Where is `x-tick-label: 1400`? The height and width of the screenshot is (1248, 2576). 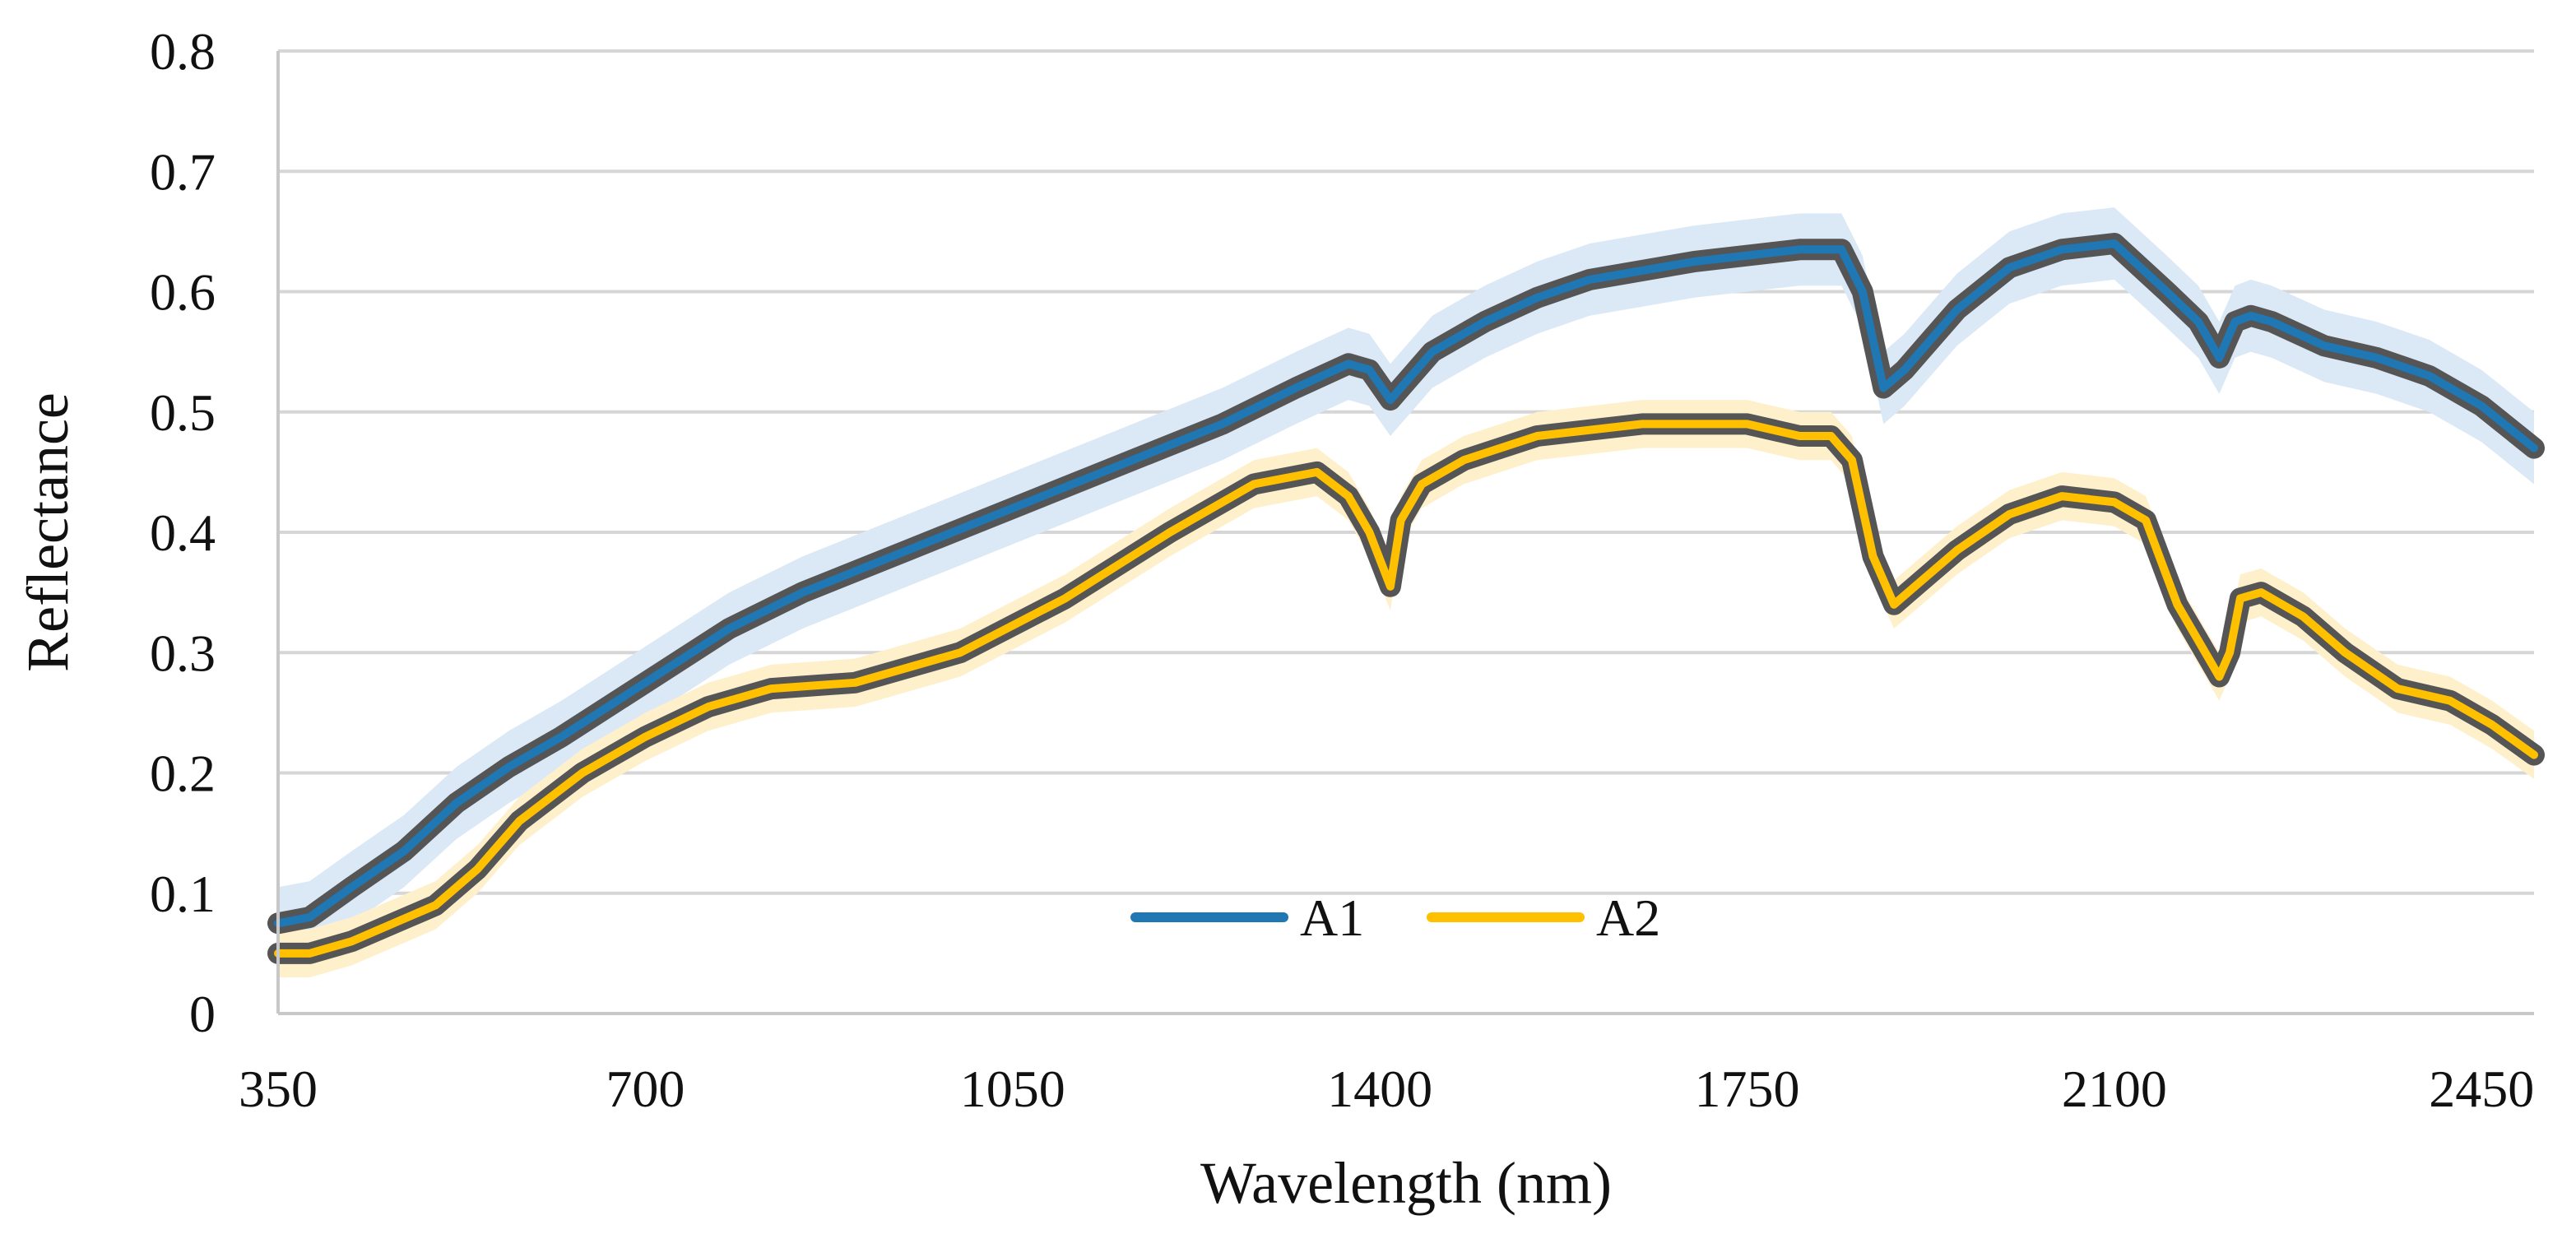
x-tick-label: 1400 is located at coordinates (1379, 1089).